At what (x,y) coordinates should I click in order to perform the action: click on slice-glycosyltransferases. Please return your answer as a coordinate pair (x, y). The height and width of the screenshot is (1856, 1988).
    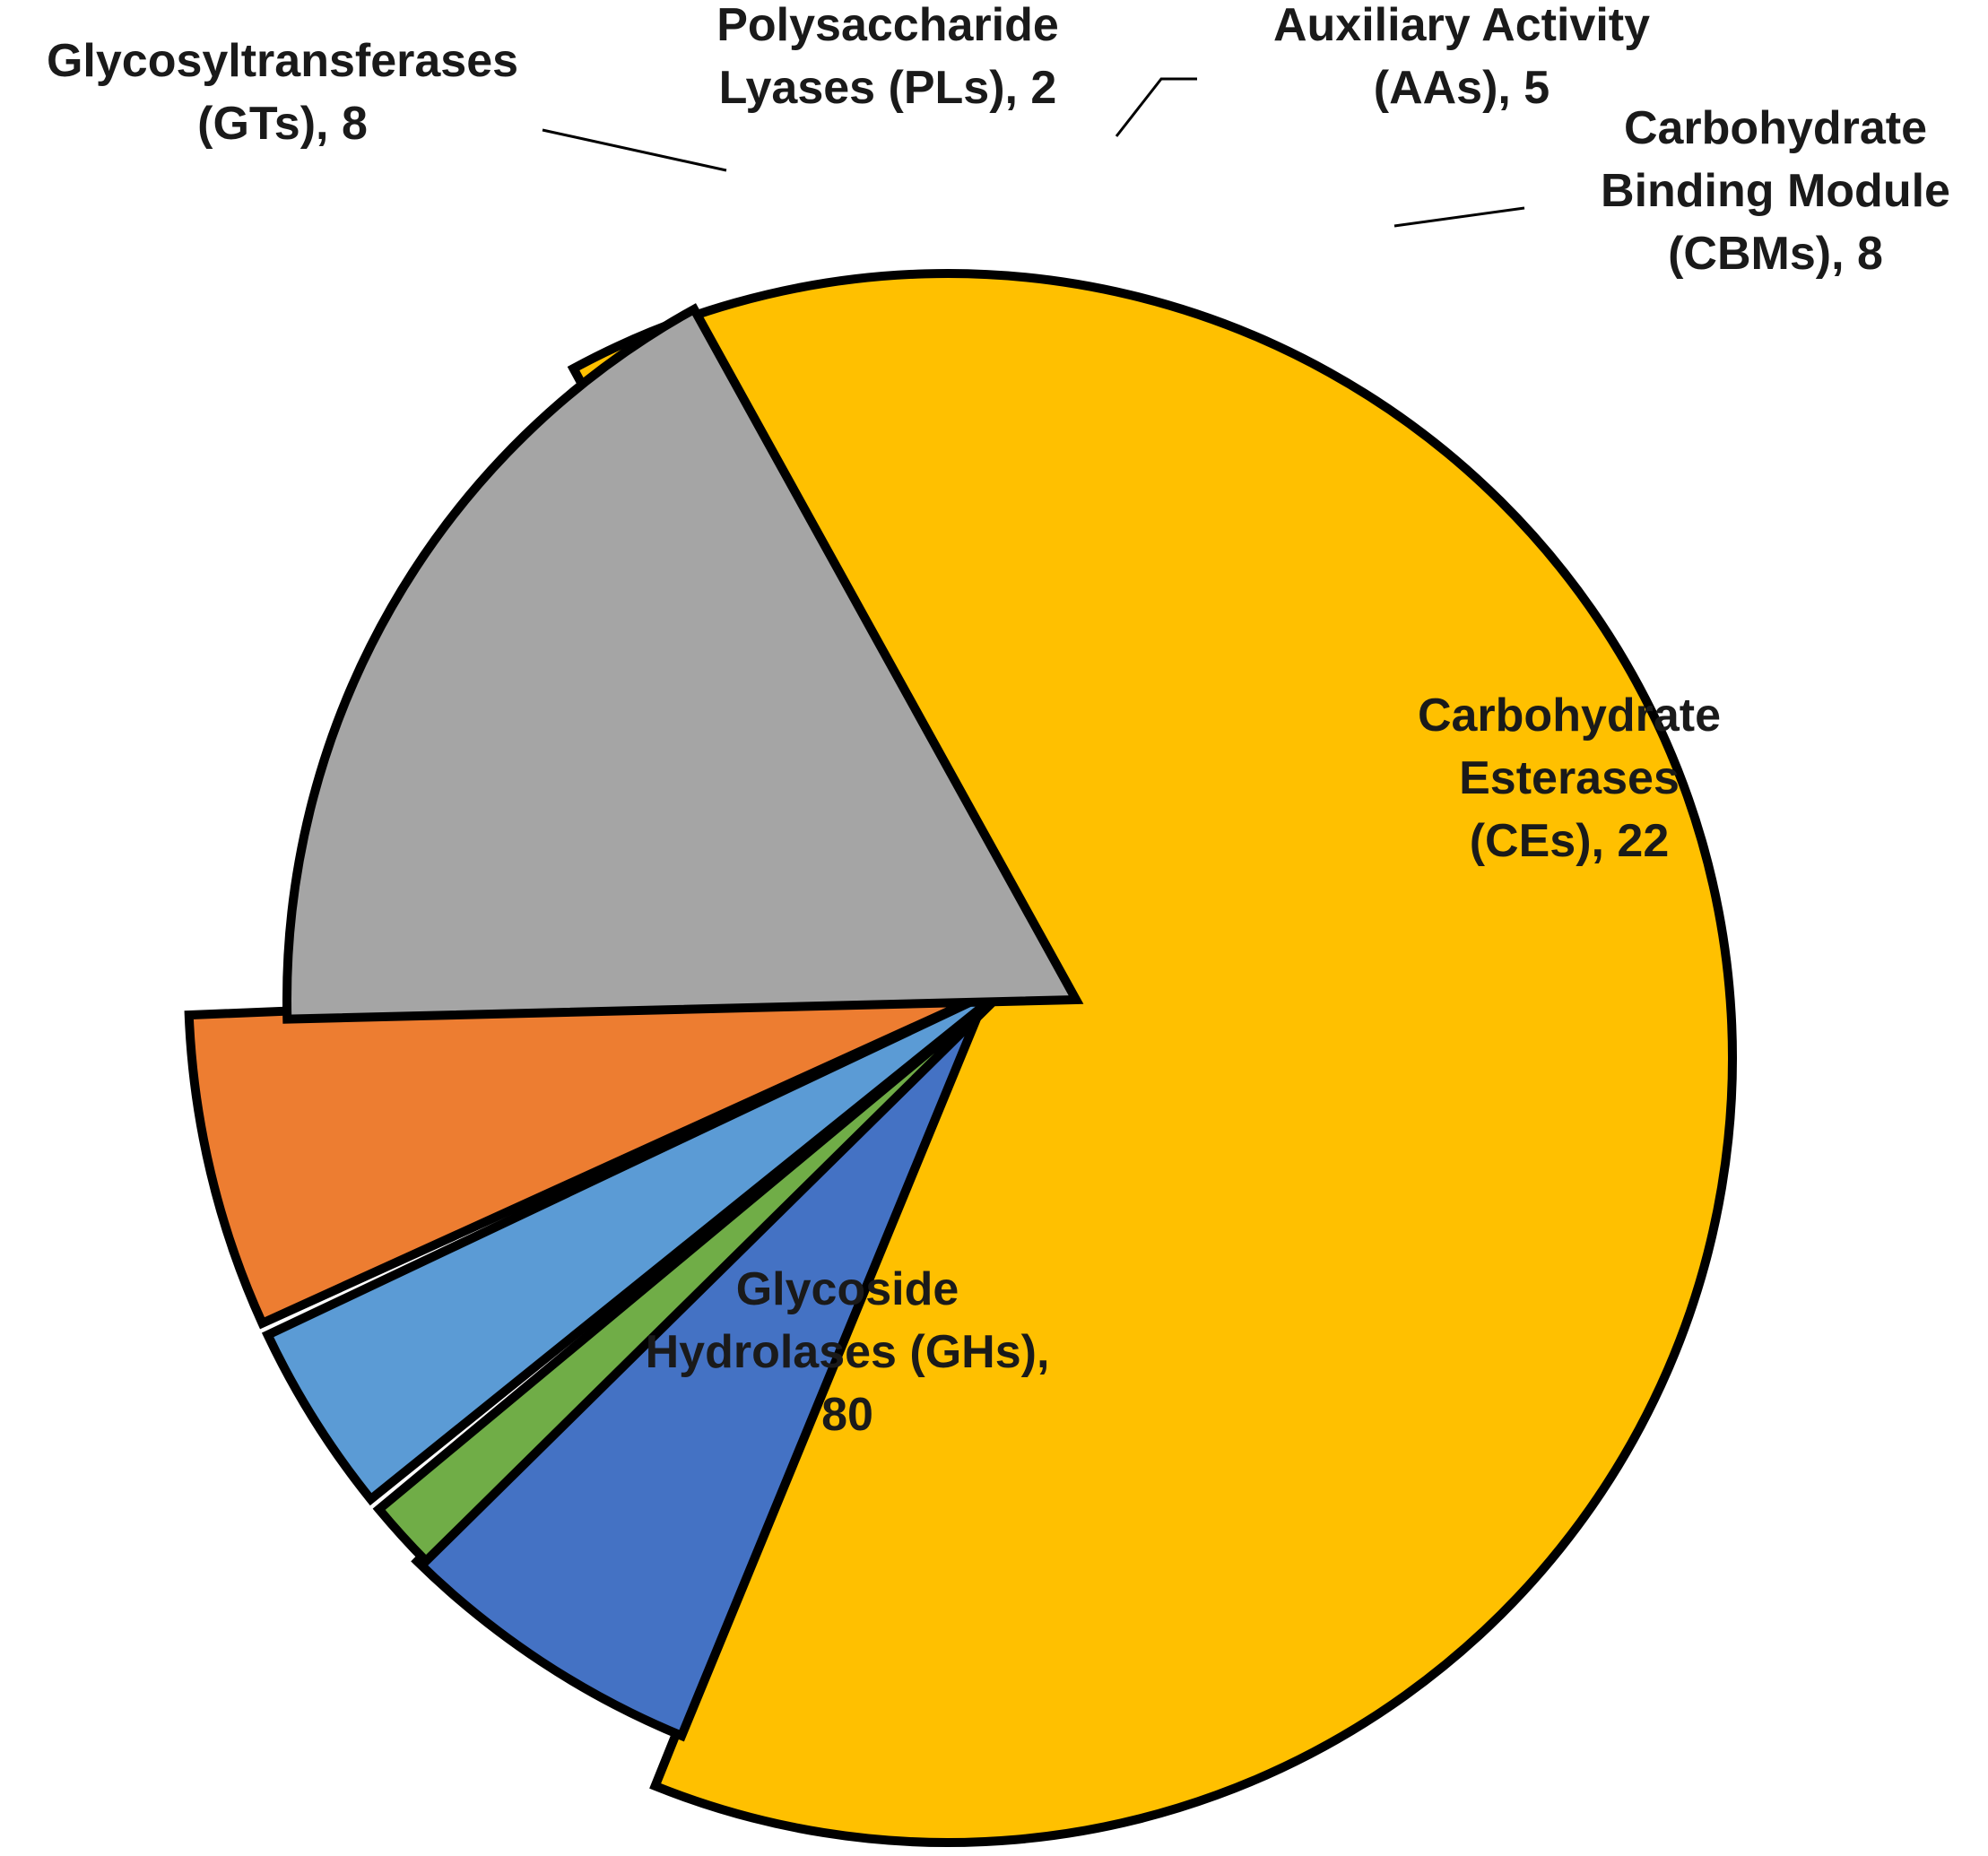
    Looking at the image, I should click on (705, 1355).